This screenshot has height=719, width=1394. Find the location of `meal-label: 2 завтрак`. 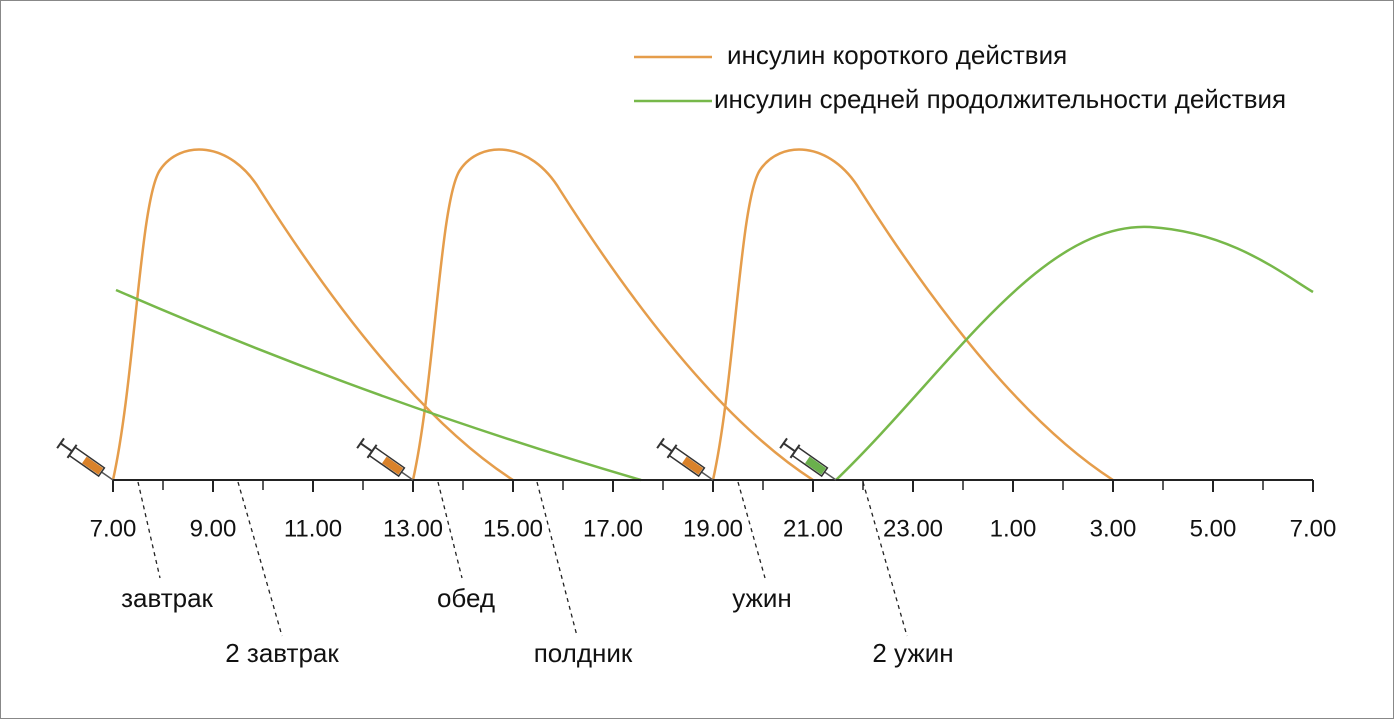

meal-label: 2 завтрак is located at coordinates (282, 653).